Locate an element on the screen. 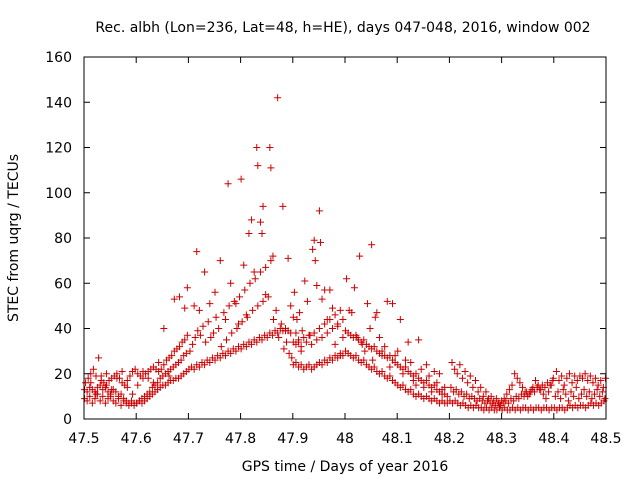  x-tick-label: 47.9 is located at coordinates (292, 439).